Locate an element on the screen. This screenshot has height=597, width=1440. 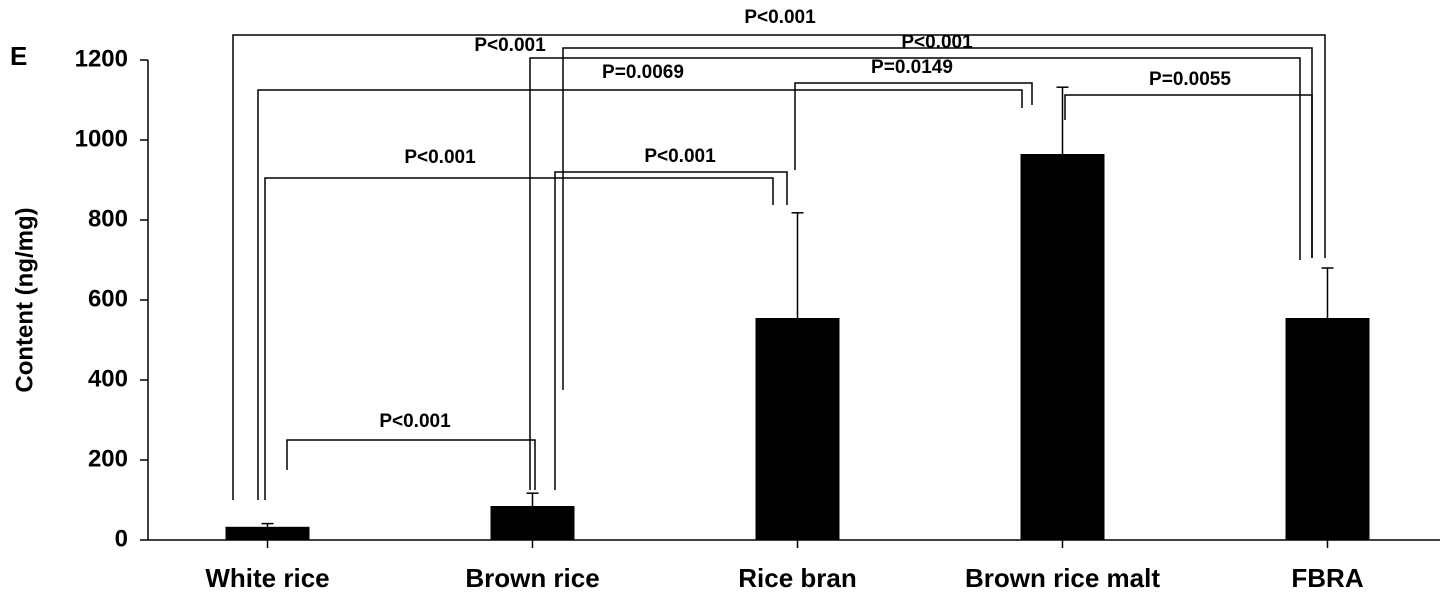
y-tick-label: 1000 is located at coordinates (101, 138).